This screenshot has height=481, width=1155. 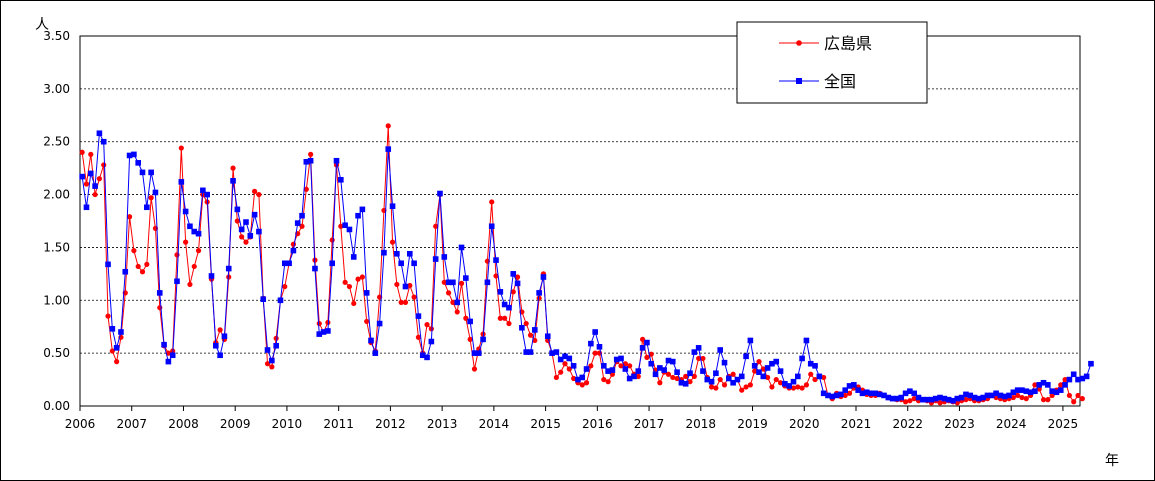 What do you see at coordinates (287, 424) in the screenshot?
I see `x-tick-label: 2010` at bounding box center [287, 424].